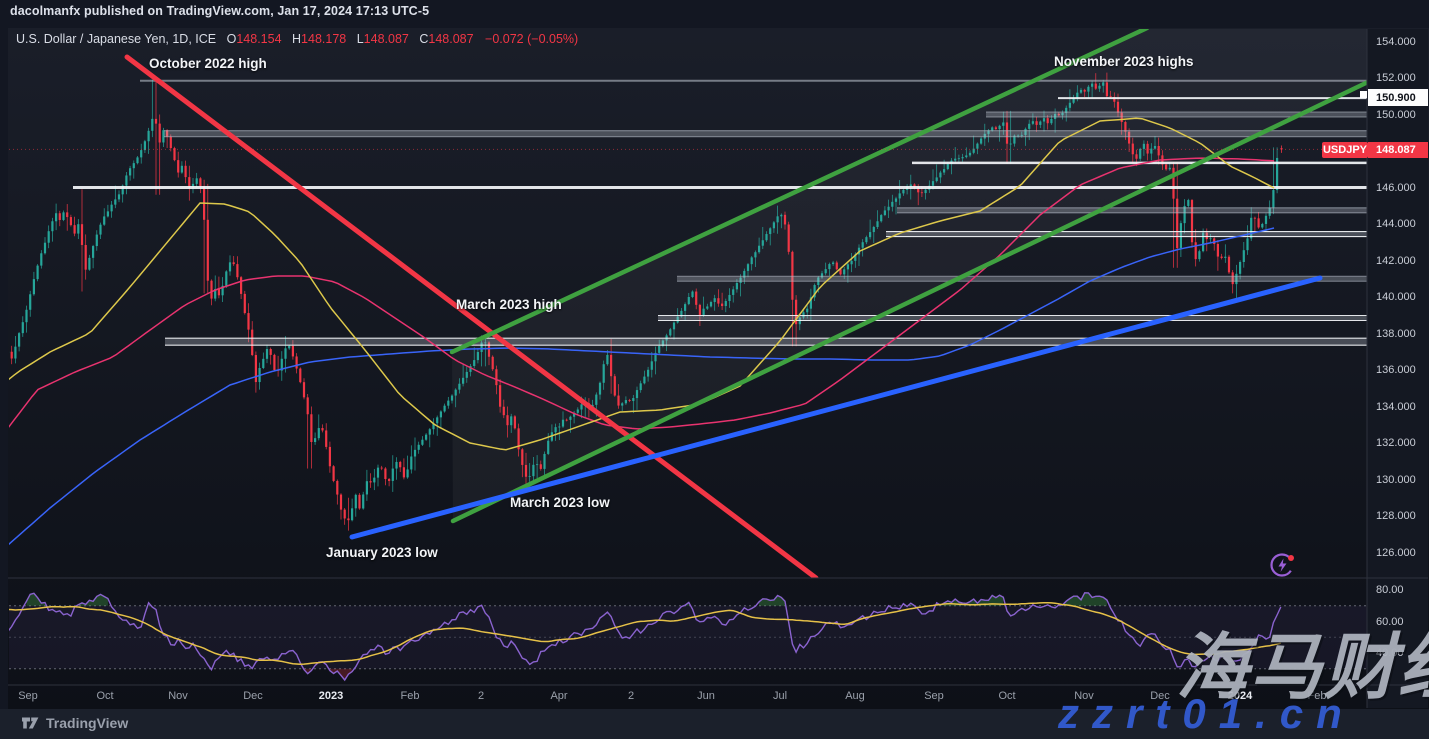 The height and width of the screenshot is (739, 1429). Describe the element at coordinates (1396, 370) in the screenshot. I see `price-axis-label: 136.000` at that location.